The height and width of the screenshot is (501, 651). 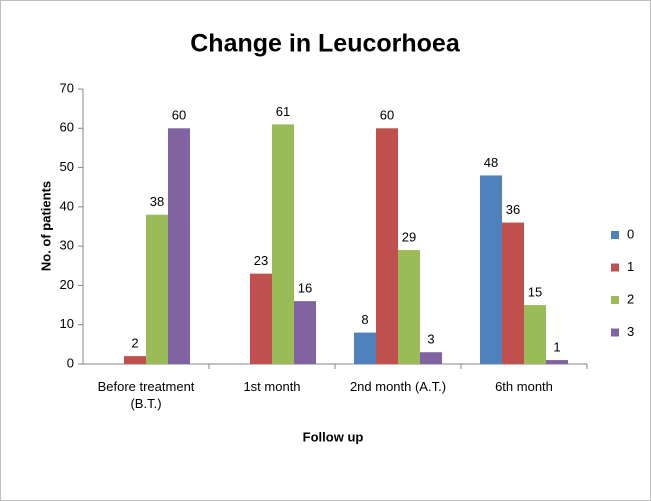 I want to click on legend-label: 1, so click(x=630, y=266).